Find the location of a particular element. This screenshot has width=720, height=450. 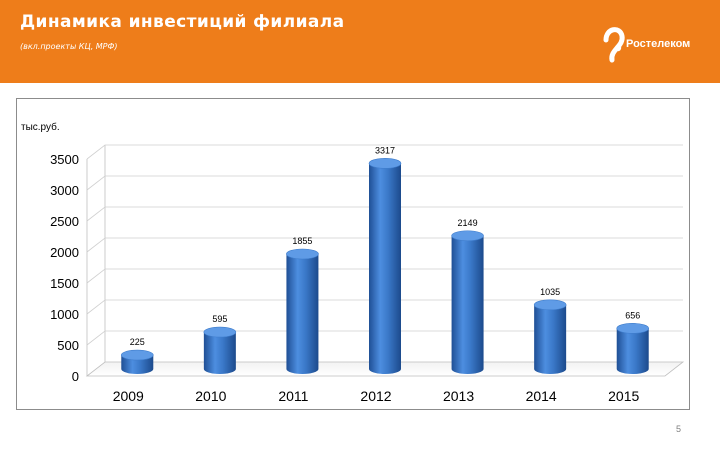

bar-2011 is located at coordinates (302, 311).